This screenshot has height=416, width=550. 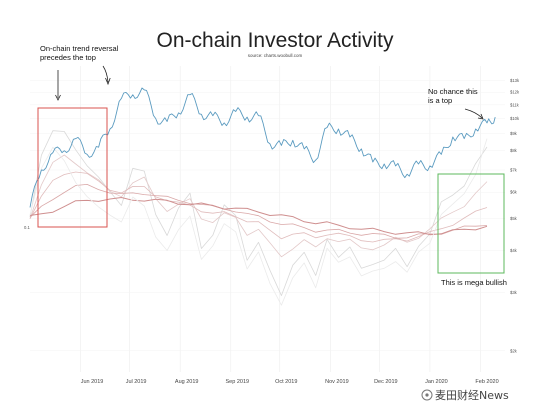 I want to click on x-tick-label: Sep 2019, so click(x=238, y=382).